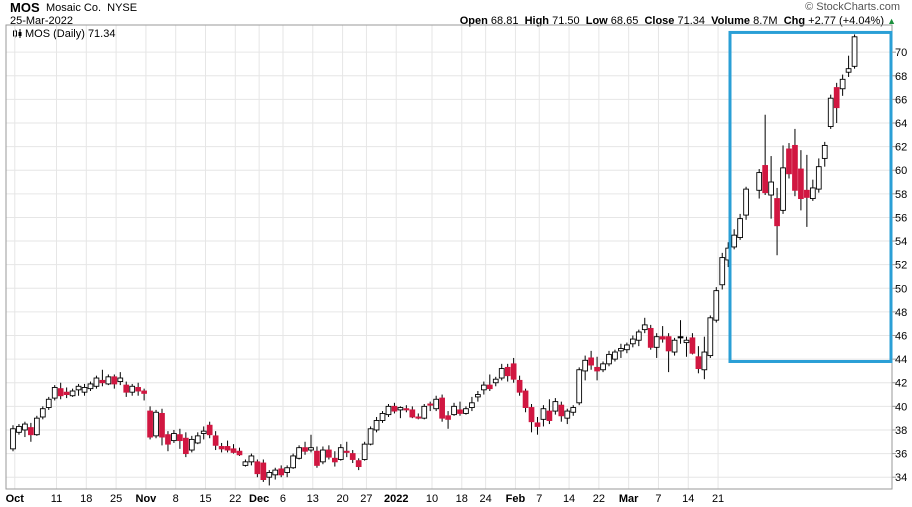  What do you see at coordinates (122, 8) in the screenshot?
I see `exchange-name: NYSE` at bounding box center [122, 8].